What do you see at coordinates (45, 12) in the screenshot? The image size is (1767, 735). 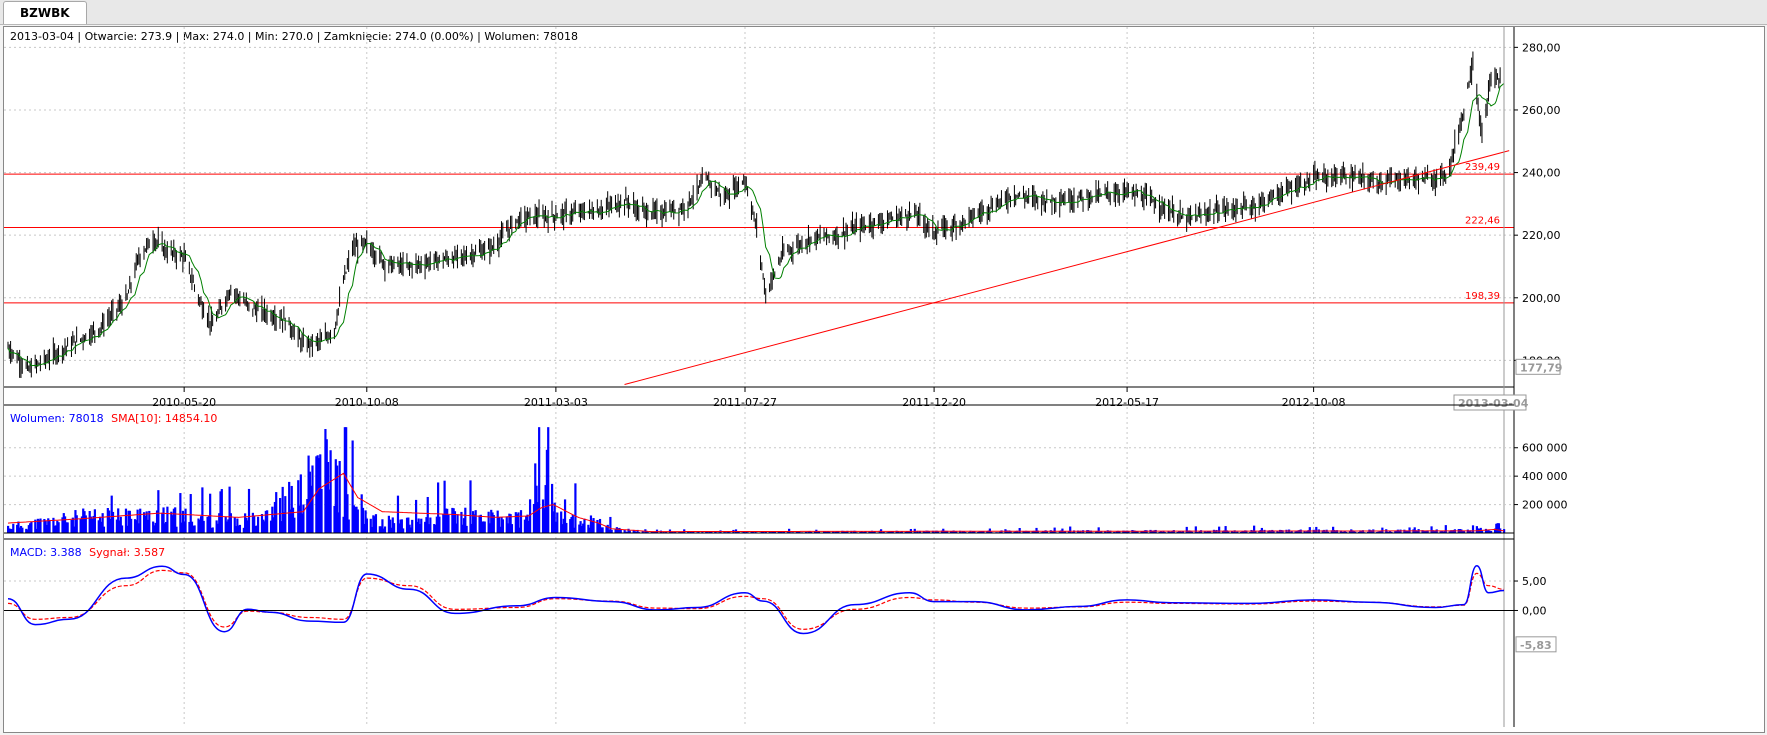 I see `tab-bzwbk: BZWBK` at bounding box center [45, 12].